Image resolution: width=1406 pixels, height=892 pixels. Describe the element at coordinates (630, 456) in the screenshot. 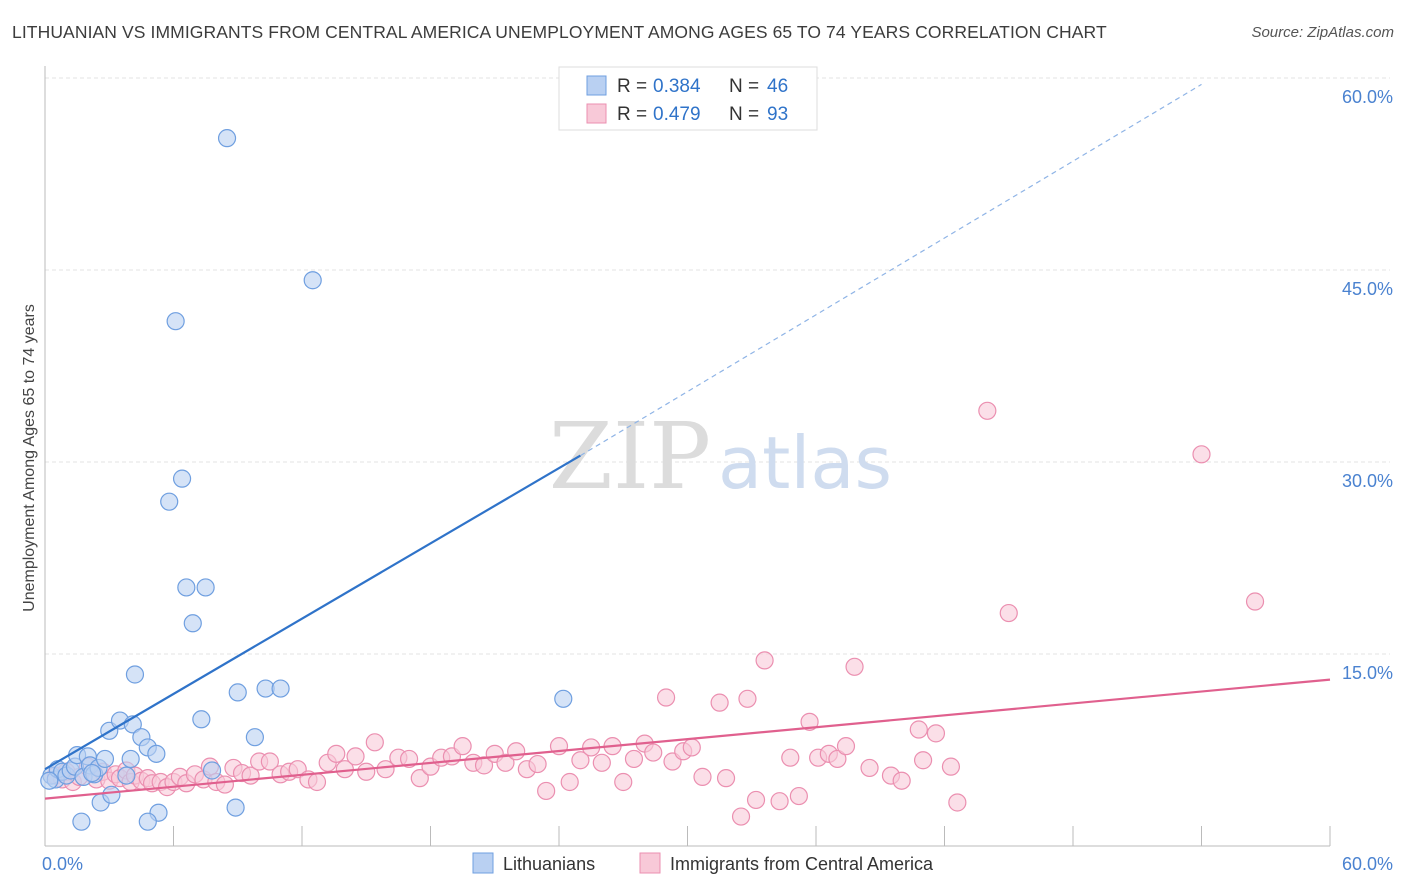

I see `watermark-zip: ZIP` at that location.